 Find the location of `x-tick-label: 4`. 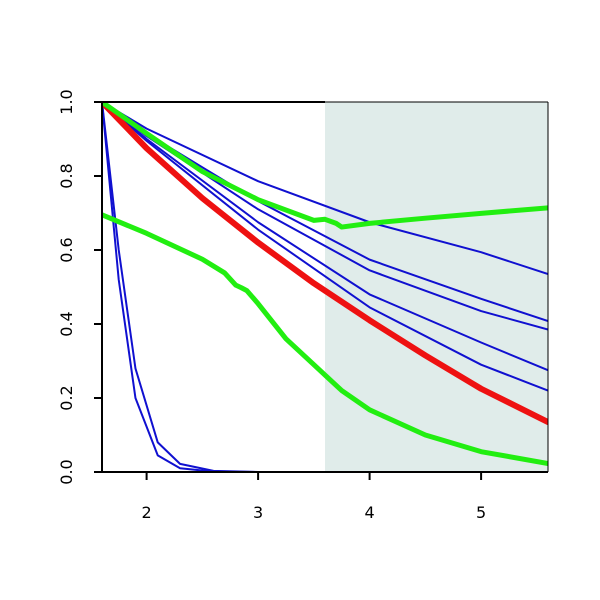

x-tick-label: 4 is located at coordinates (370, 512).